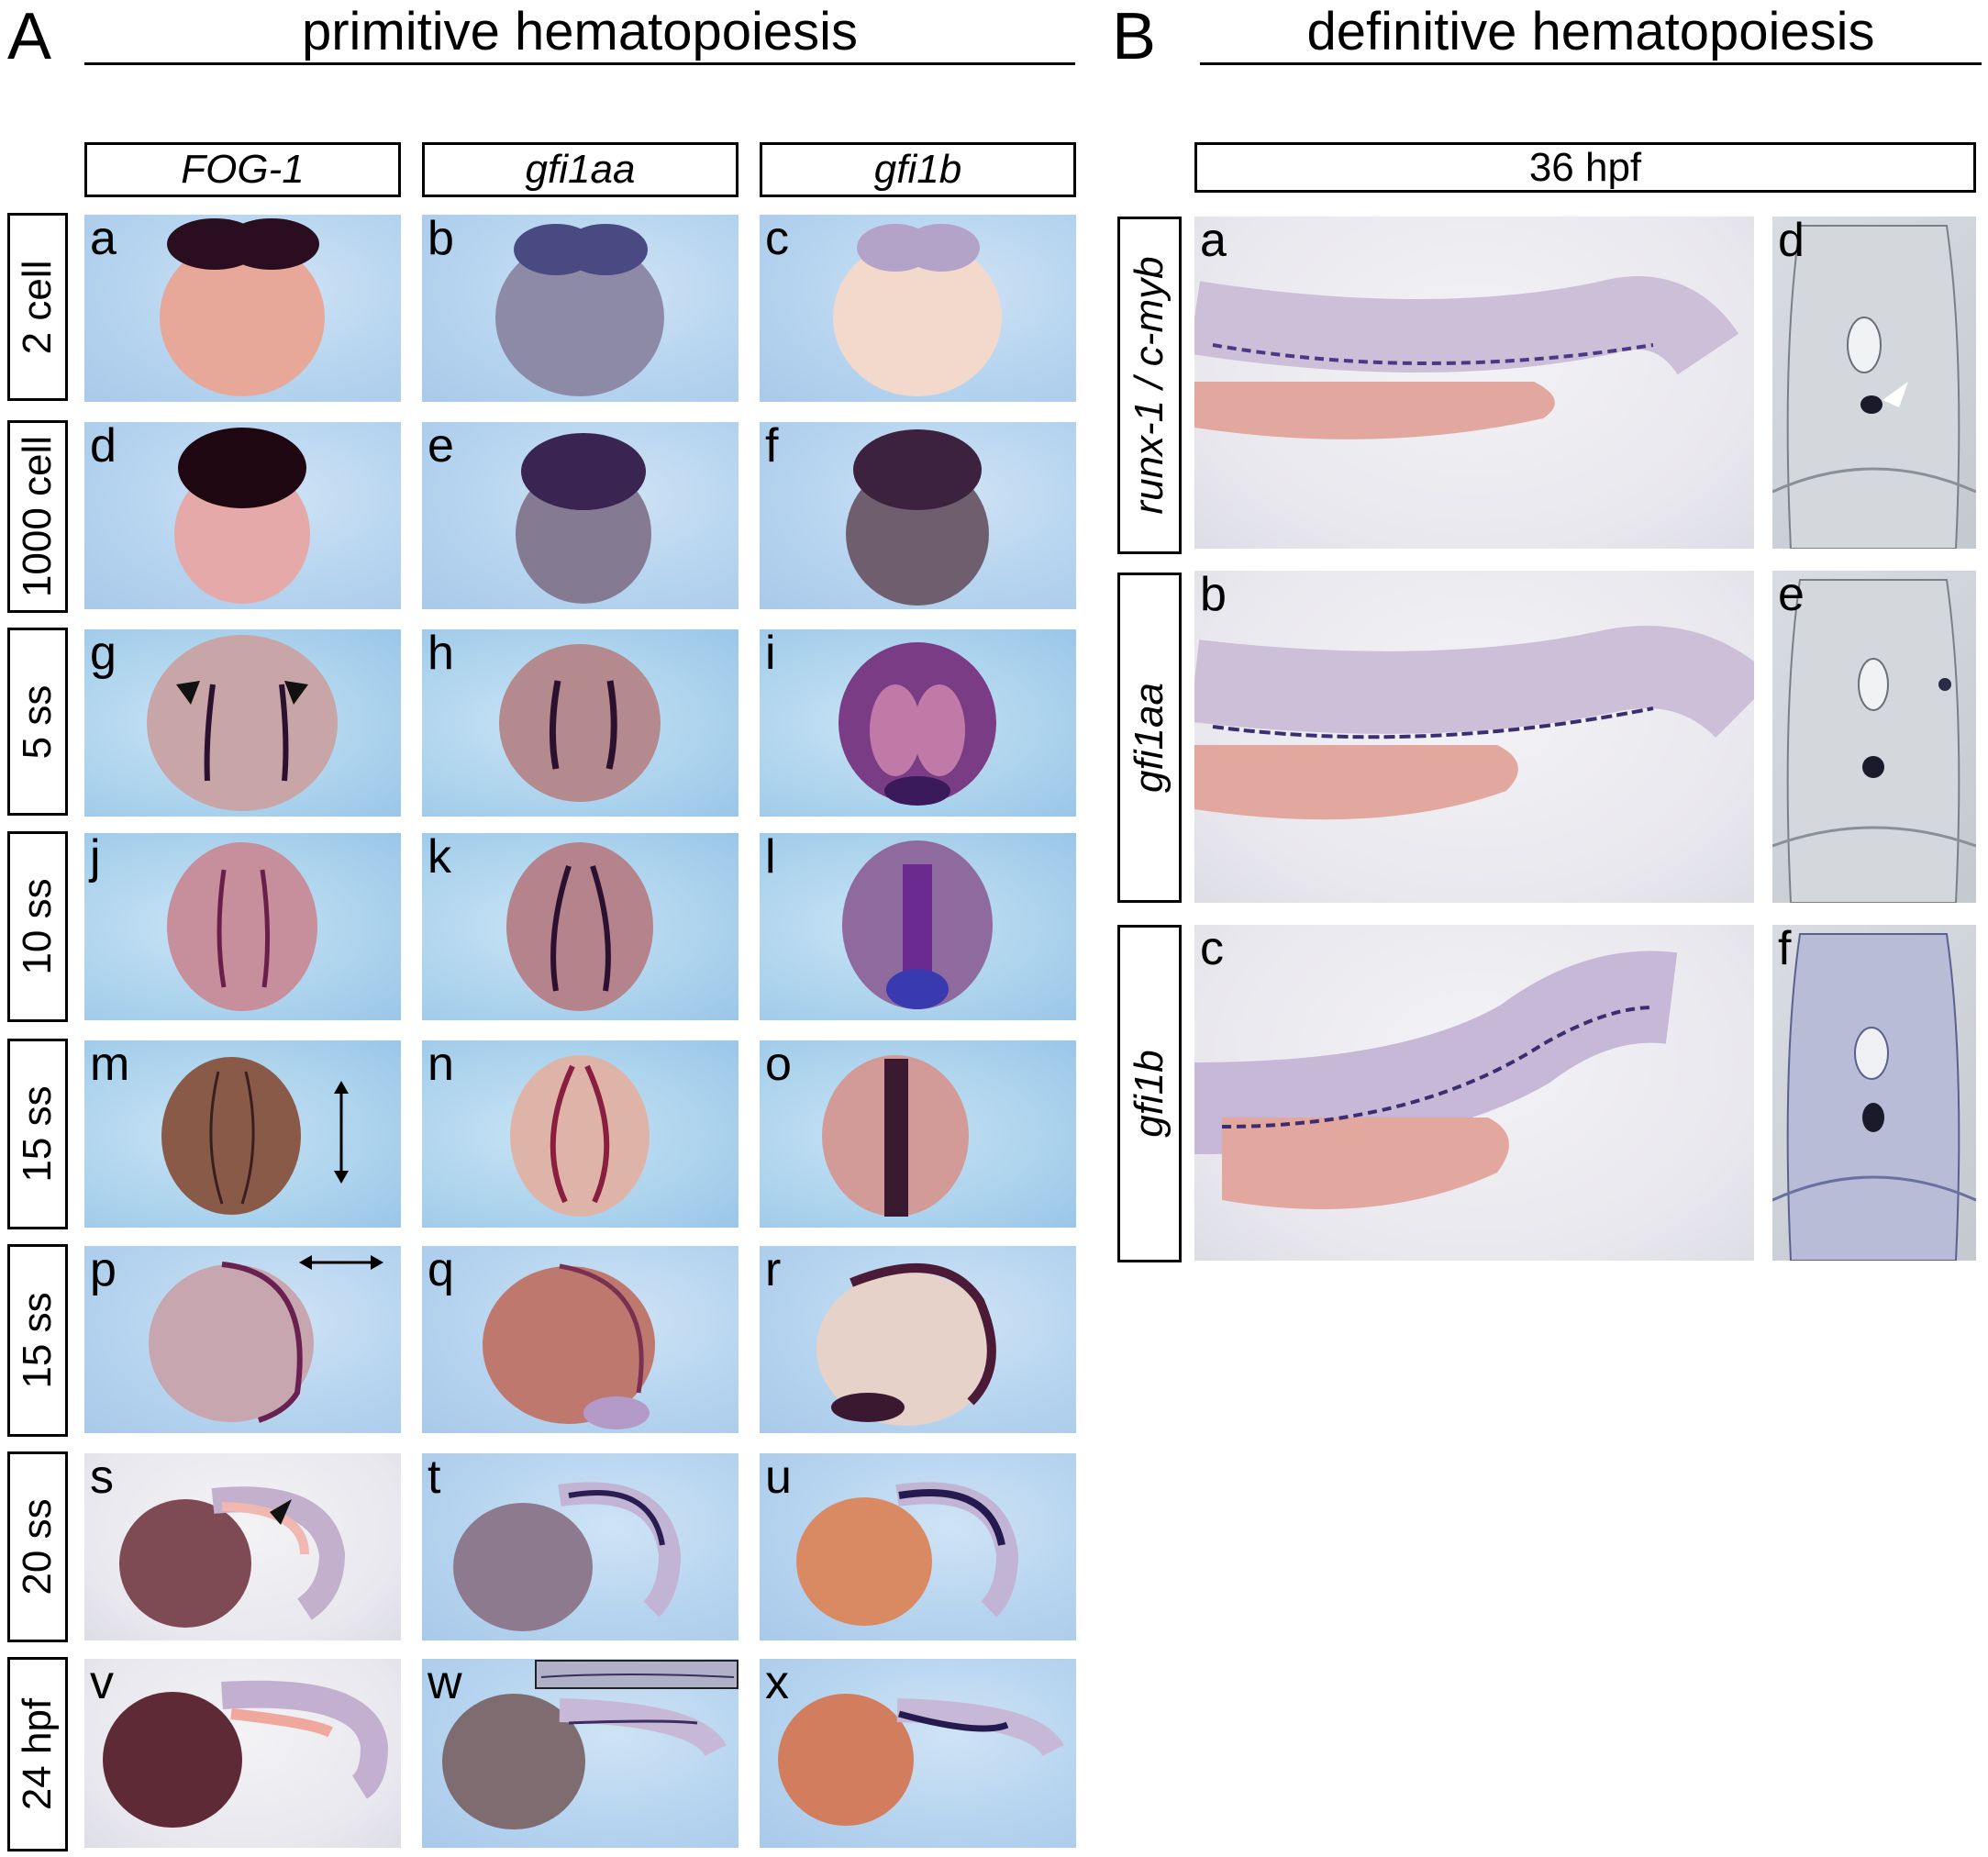  I want to click on image-b-b: b, so click(1474, 737).